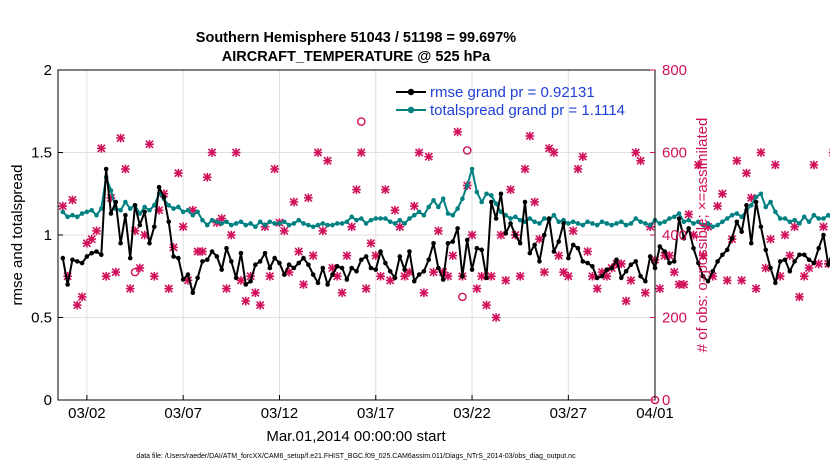 This screenshot has height=470, width=830. I want to click on x-tick-label: 03/27, so click(569, 413).